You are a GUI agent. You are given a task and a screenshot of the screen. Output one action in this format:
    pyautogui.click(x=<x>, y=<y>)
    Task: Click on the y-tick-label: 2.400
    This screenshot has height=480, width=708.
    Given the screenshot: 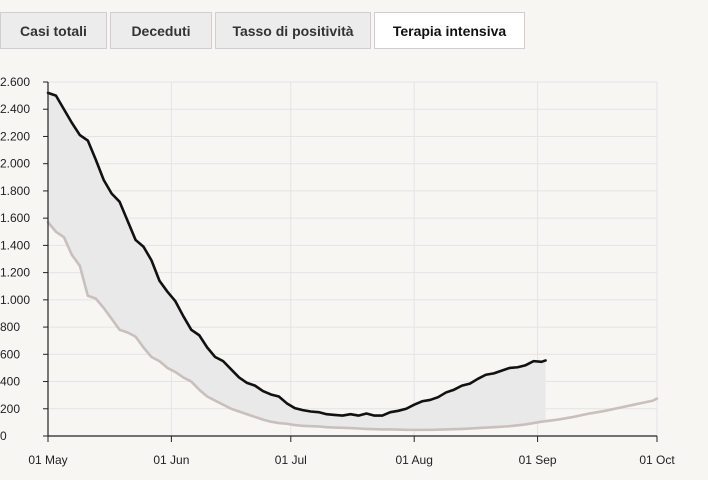 What is the action you would take?
    pyautogui.click(x=15, y=109)
    